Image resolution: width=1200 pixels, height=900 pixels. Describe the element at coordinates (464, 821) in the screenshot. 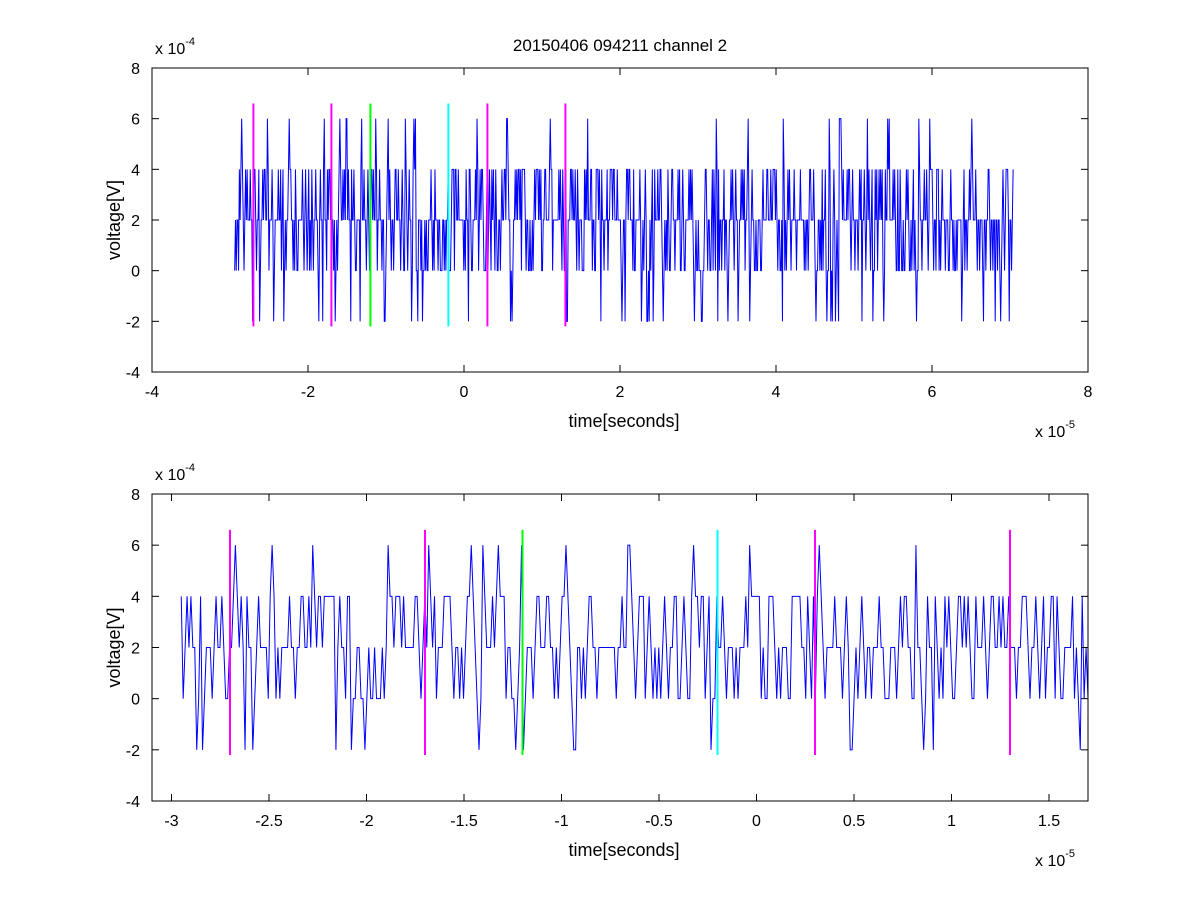

I see `x-tick-label: -1.5` at that location.